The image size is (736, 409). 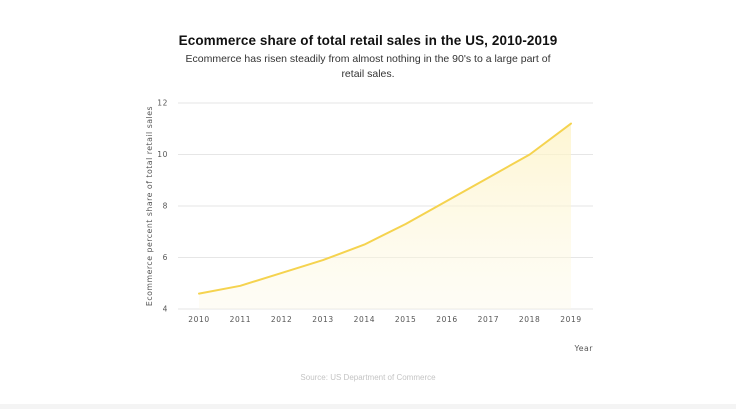 I want to click on x-axis: 2010 2011 2012 2013 2014 2015 2016 2017 2018 2019, so click(x=385, y=319).